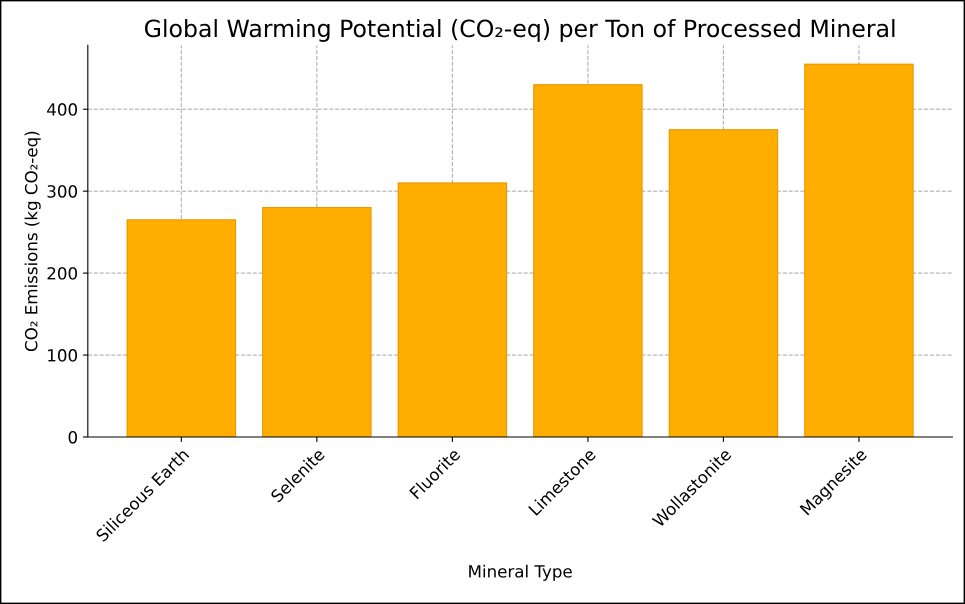 This screenshot has height=604, width=965. I want to click on y-tick-label: 200, so click(62, 273).